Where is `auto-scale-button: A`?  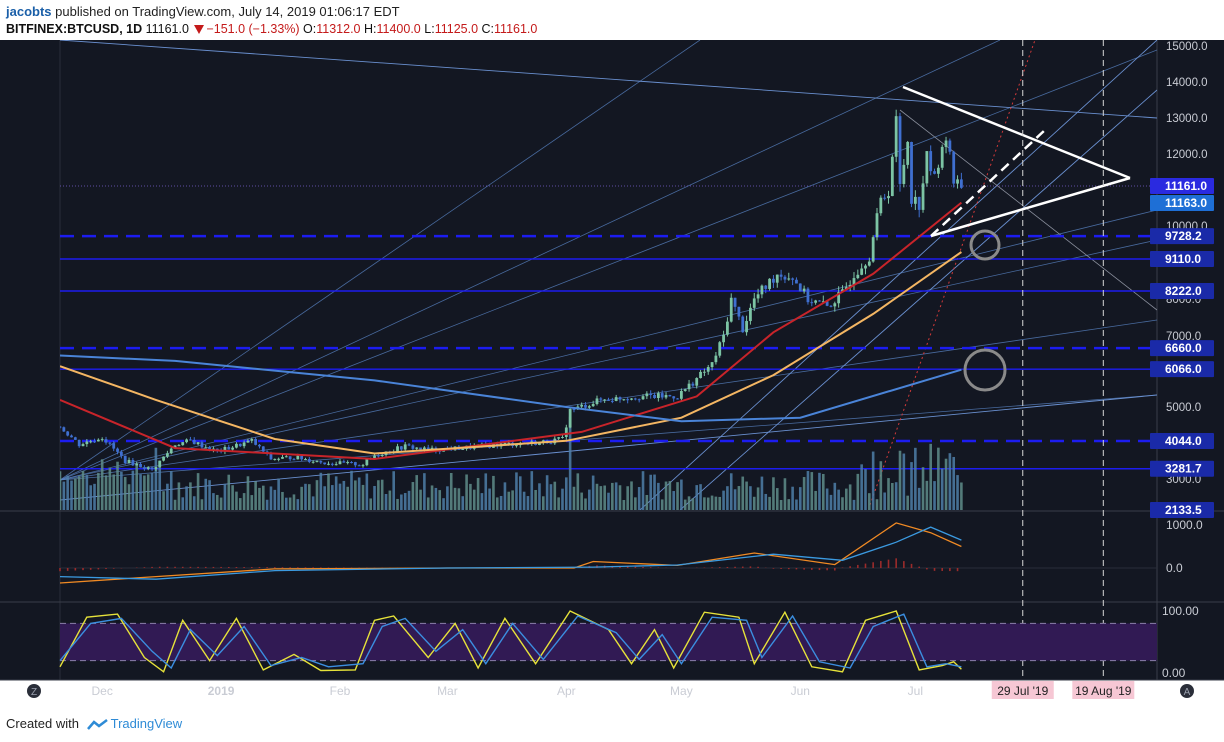 auto-scale-button: A is located at coordinates (1187, 691).